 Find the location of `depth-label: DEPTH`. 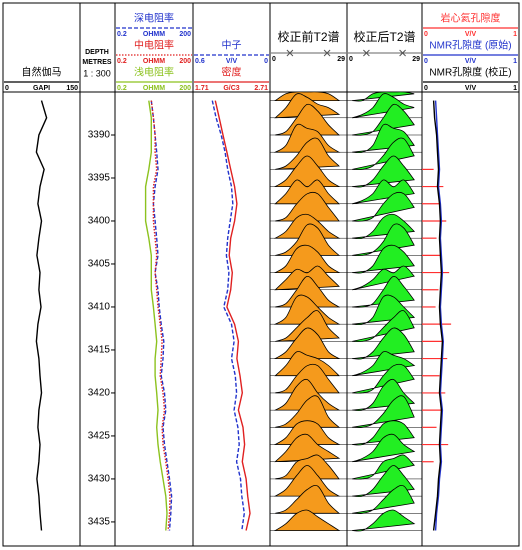

depth-label: DEPTH is located at coordinates (97, 52).